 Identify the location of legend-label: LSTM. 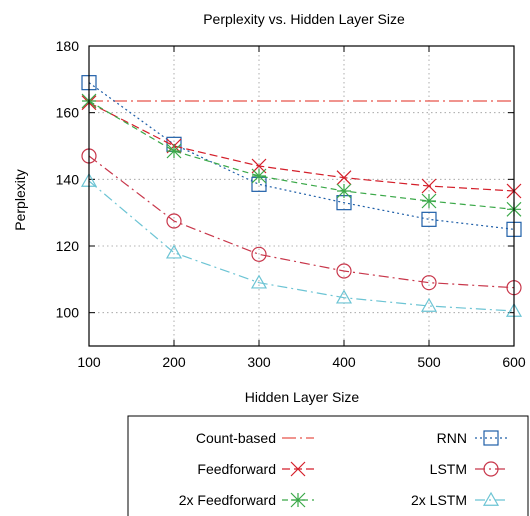
(448, 469).